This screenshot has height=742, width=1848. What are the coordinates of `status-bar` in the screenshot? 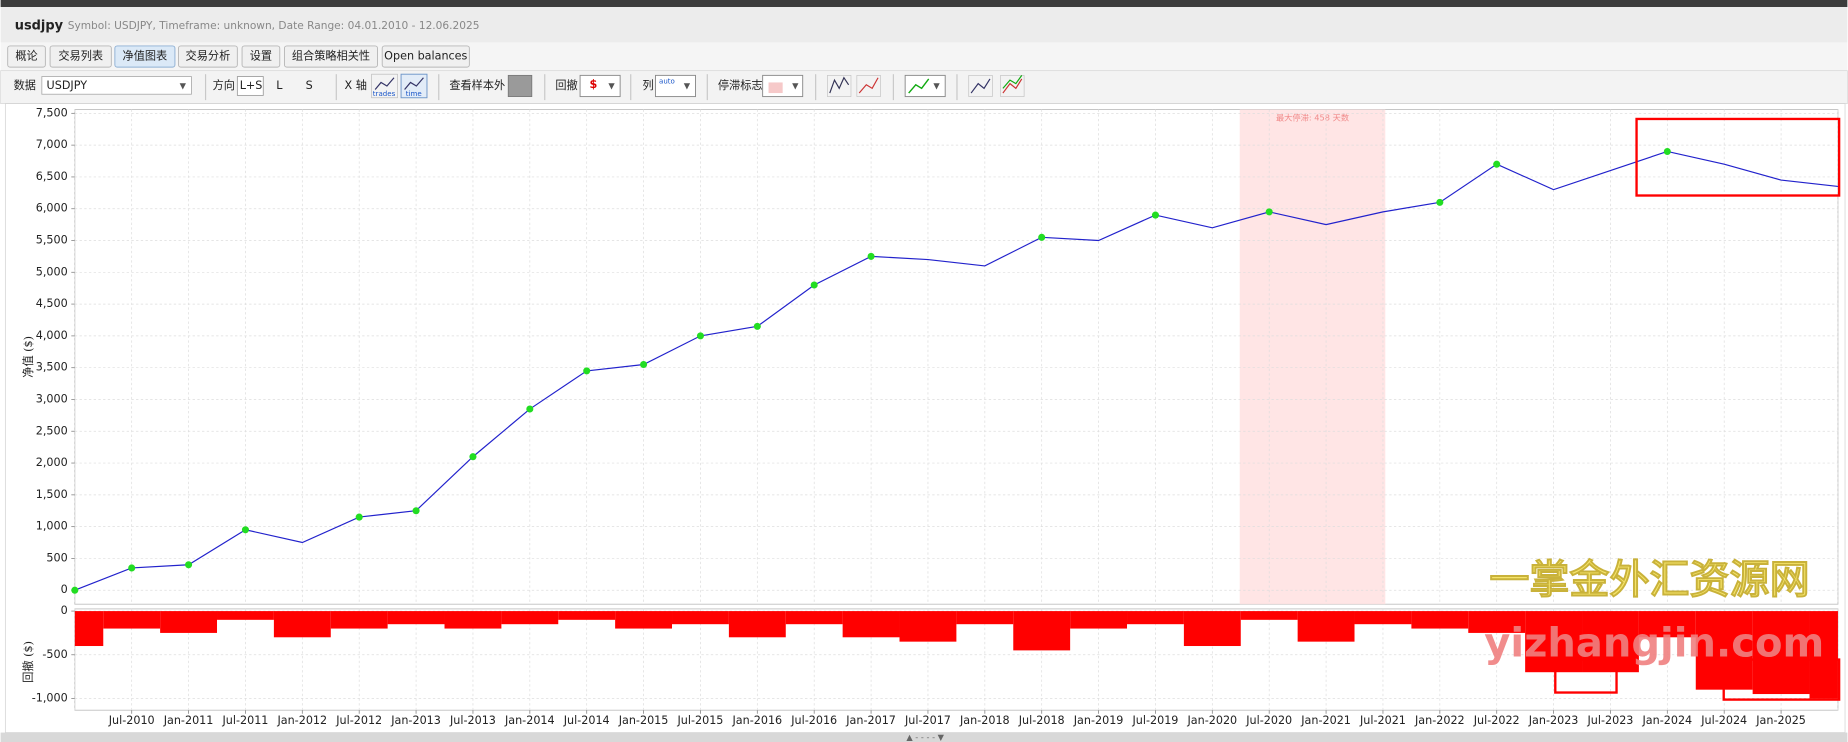 It's located at (924, 737).